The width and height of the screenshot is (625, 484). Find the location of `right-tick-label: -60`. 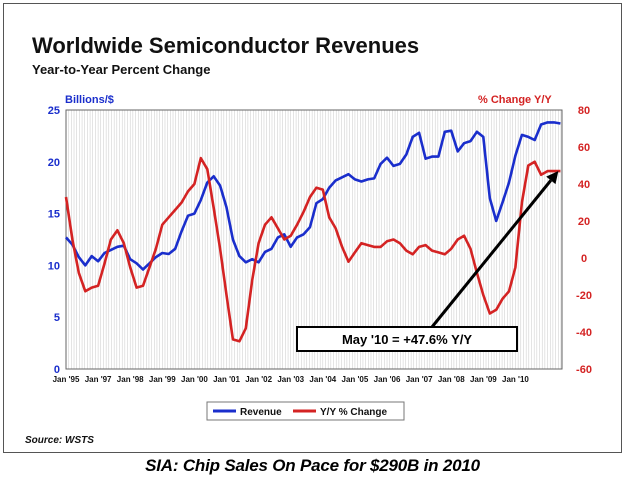

right-tick-label: -60 is located at coordinates (584, 370).